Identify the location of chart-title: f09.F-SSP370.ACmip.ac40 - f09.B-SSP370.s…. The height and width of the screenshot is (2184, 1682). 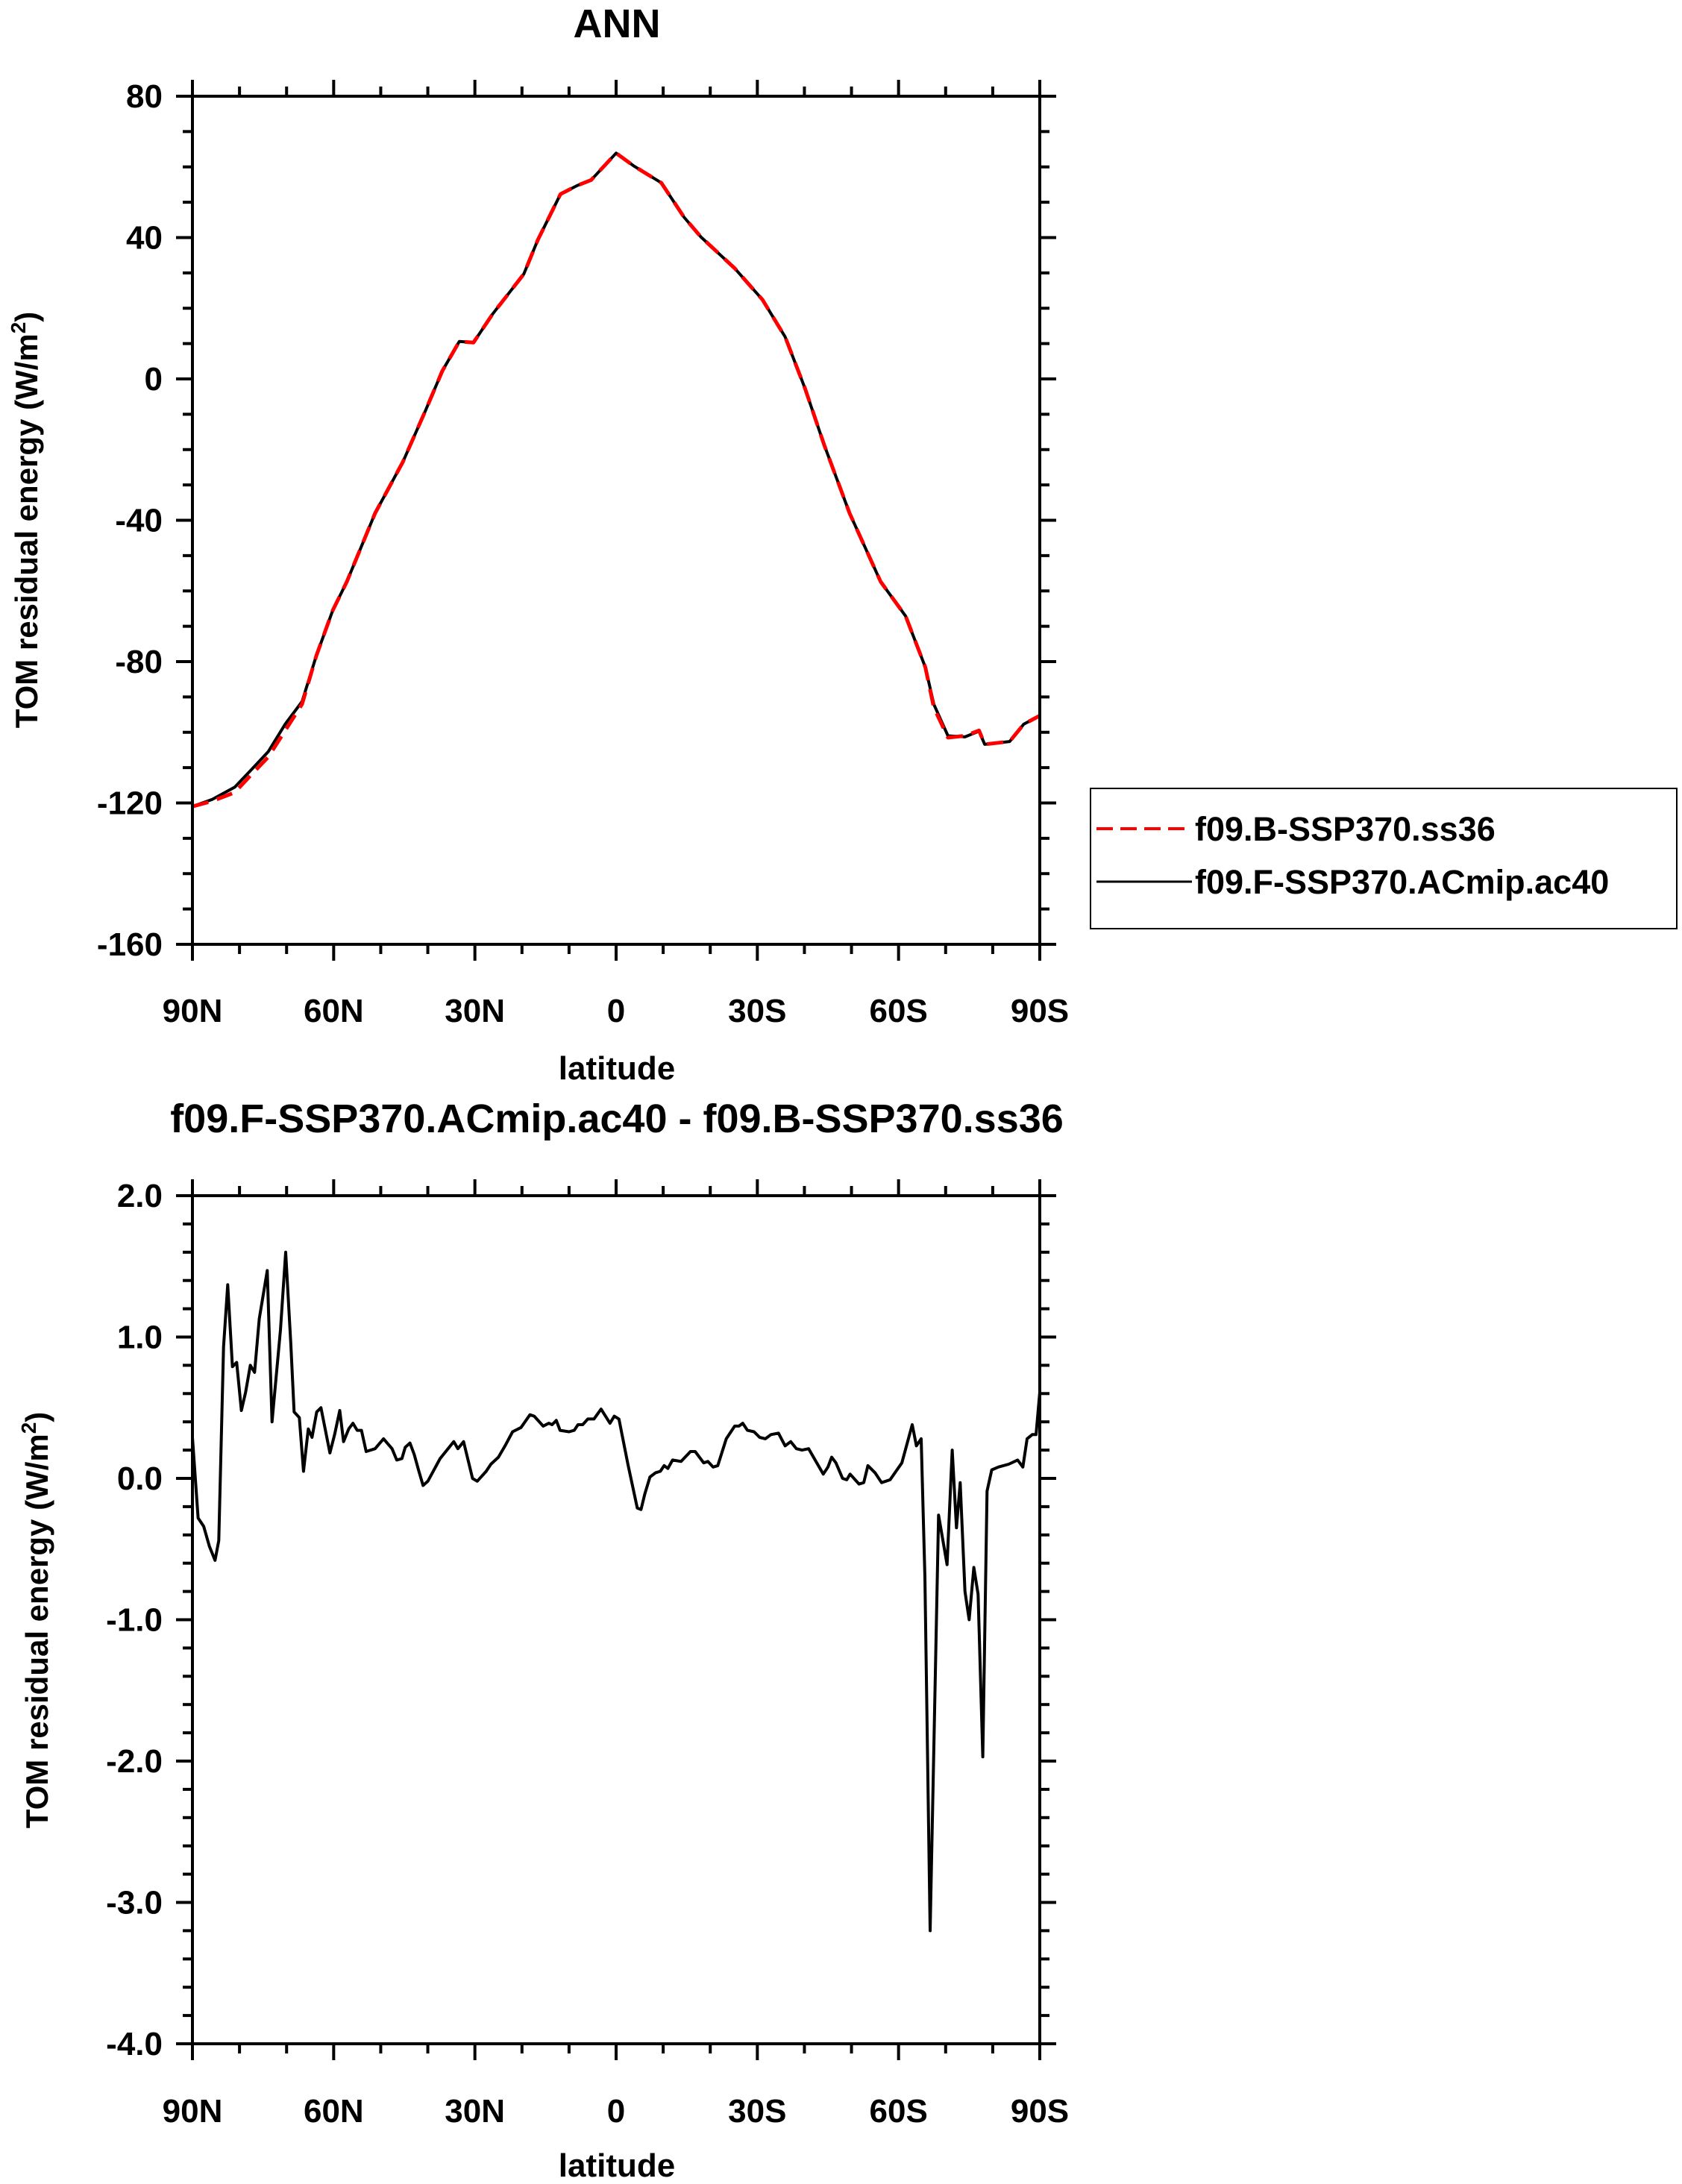
(617, 1118).